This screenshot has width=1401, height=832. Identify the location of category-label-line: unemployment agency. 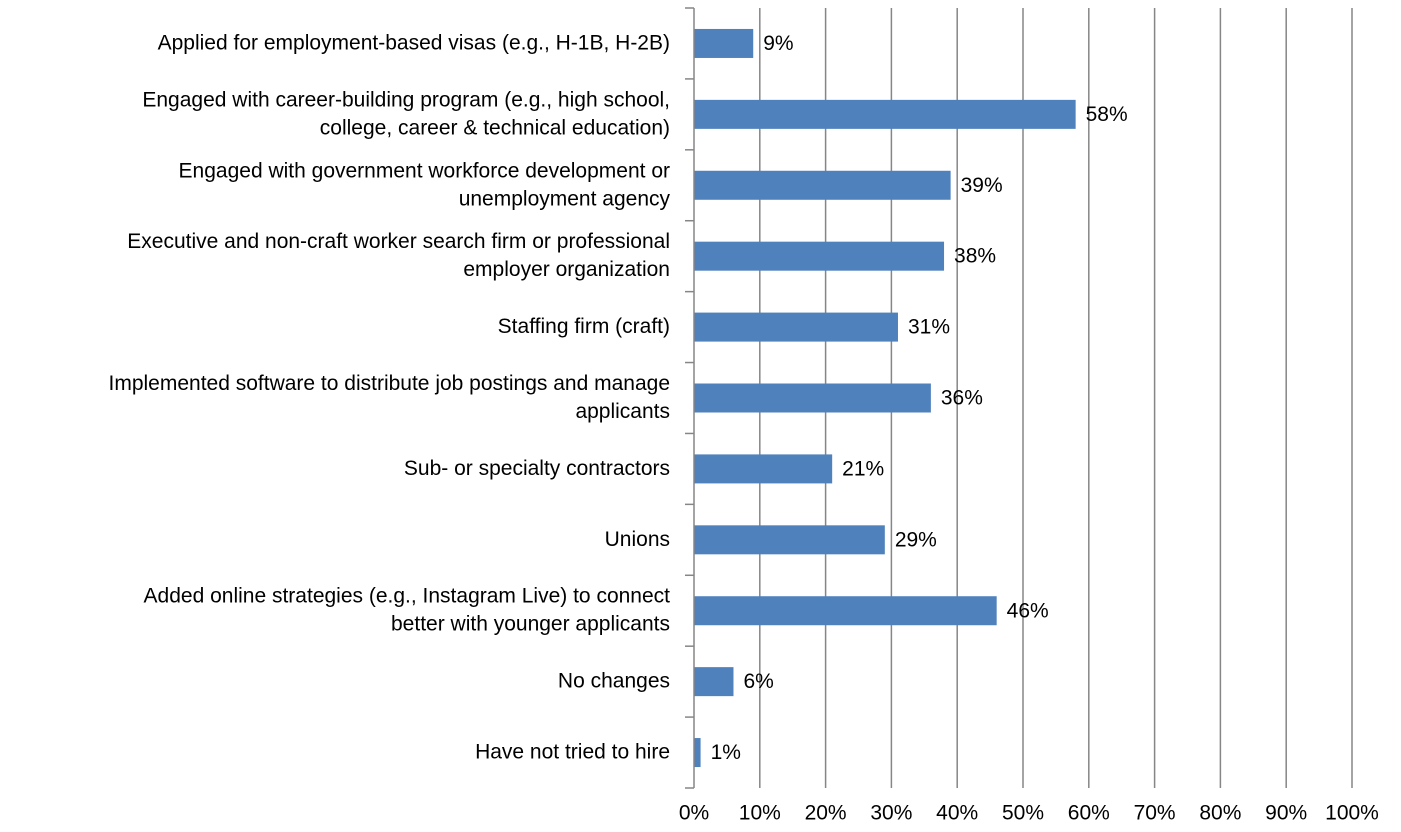
(565, 198).